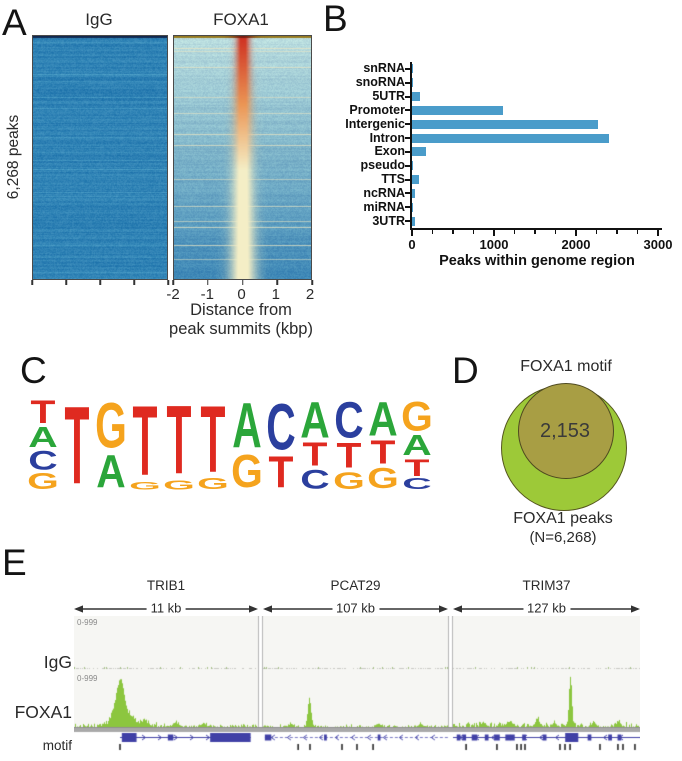 This screenshot has width=682, height=761. I want to click on bar-Intron, so click(510, 138).